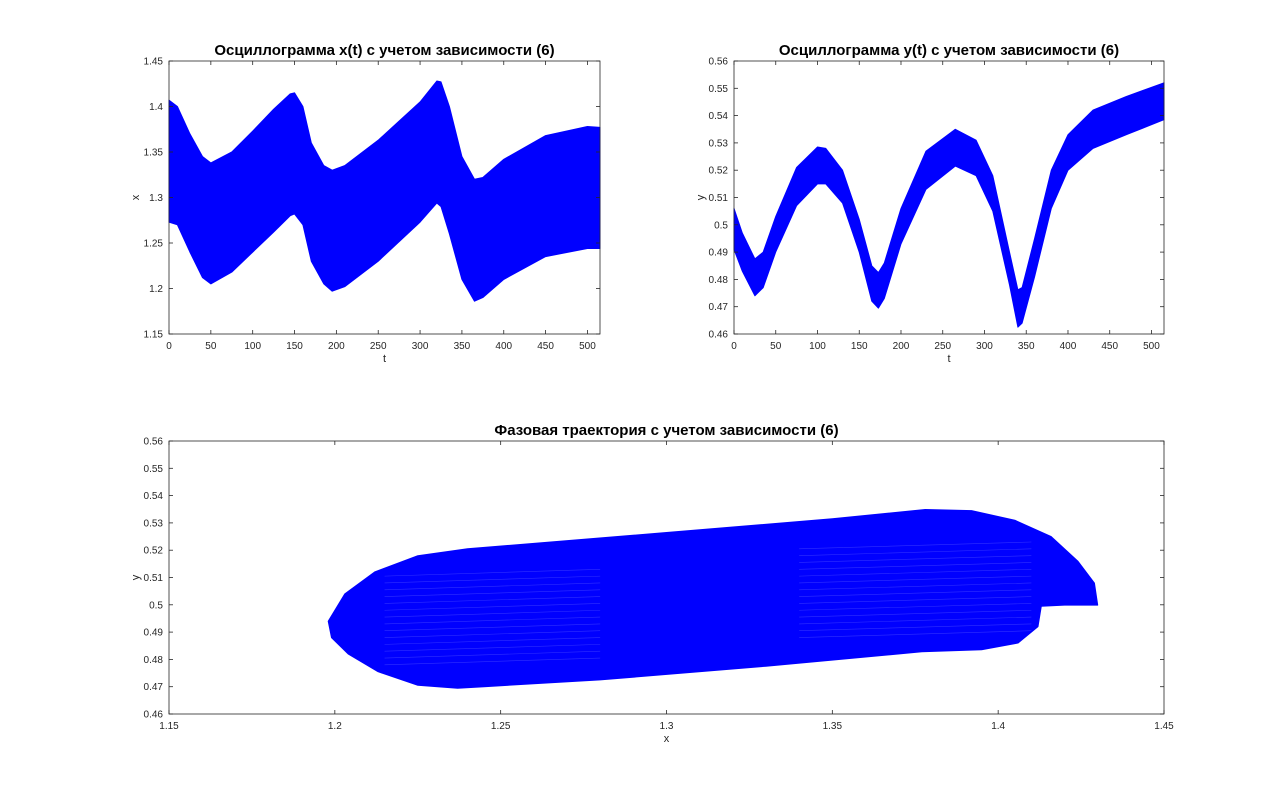 The height and width of the screenshot is (806, 1286). I want to click on y-tick-label: 1.4, so click(156, 107).